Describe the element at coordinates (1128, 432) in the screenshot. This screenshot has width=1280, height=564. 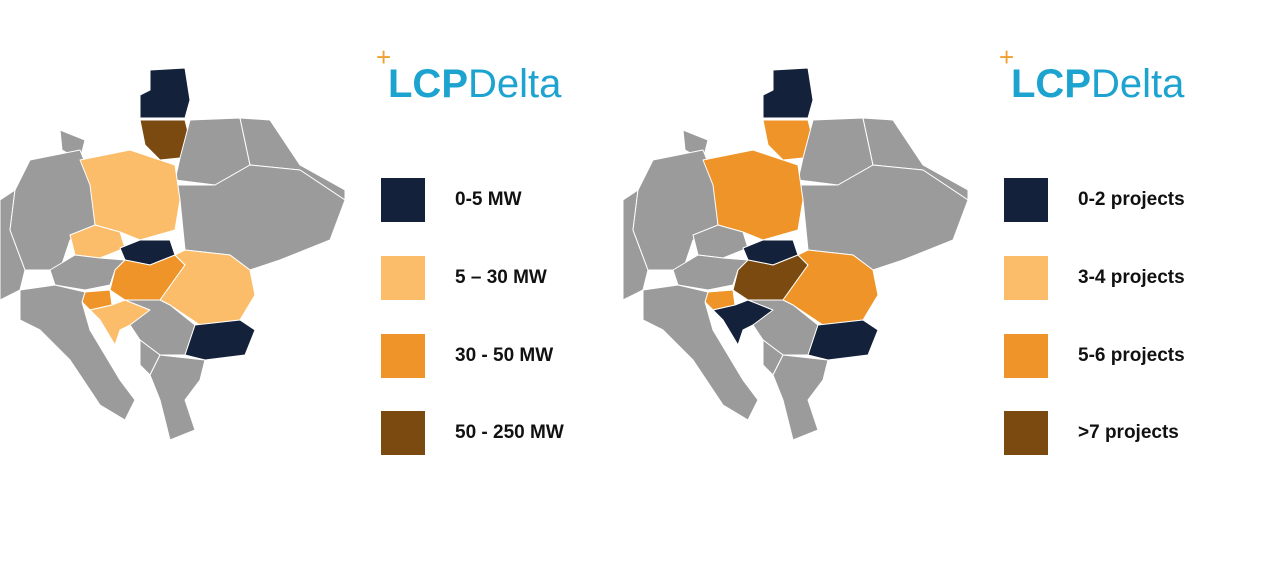
I see `legend-label: >7 projects` at that location.